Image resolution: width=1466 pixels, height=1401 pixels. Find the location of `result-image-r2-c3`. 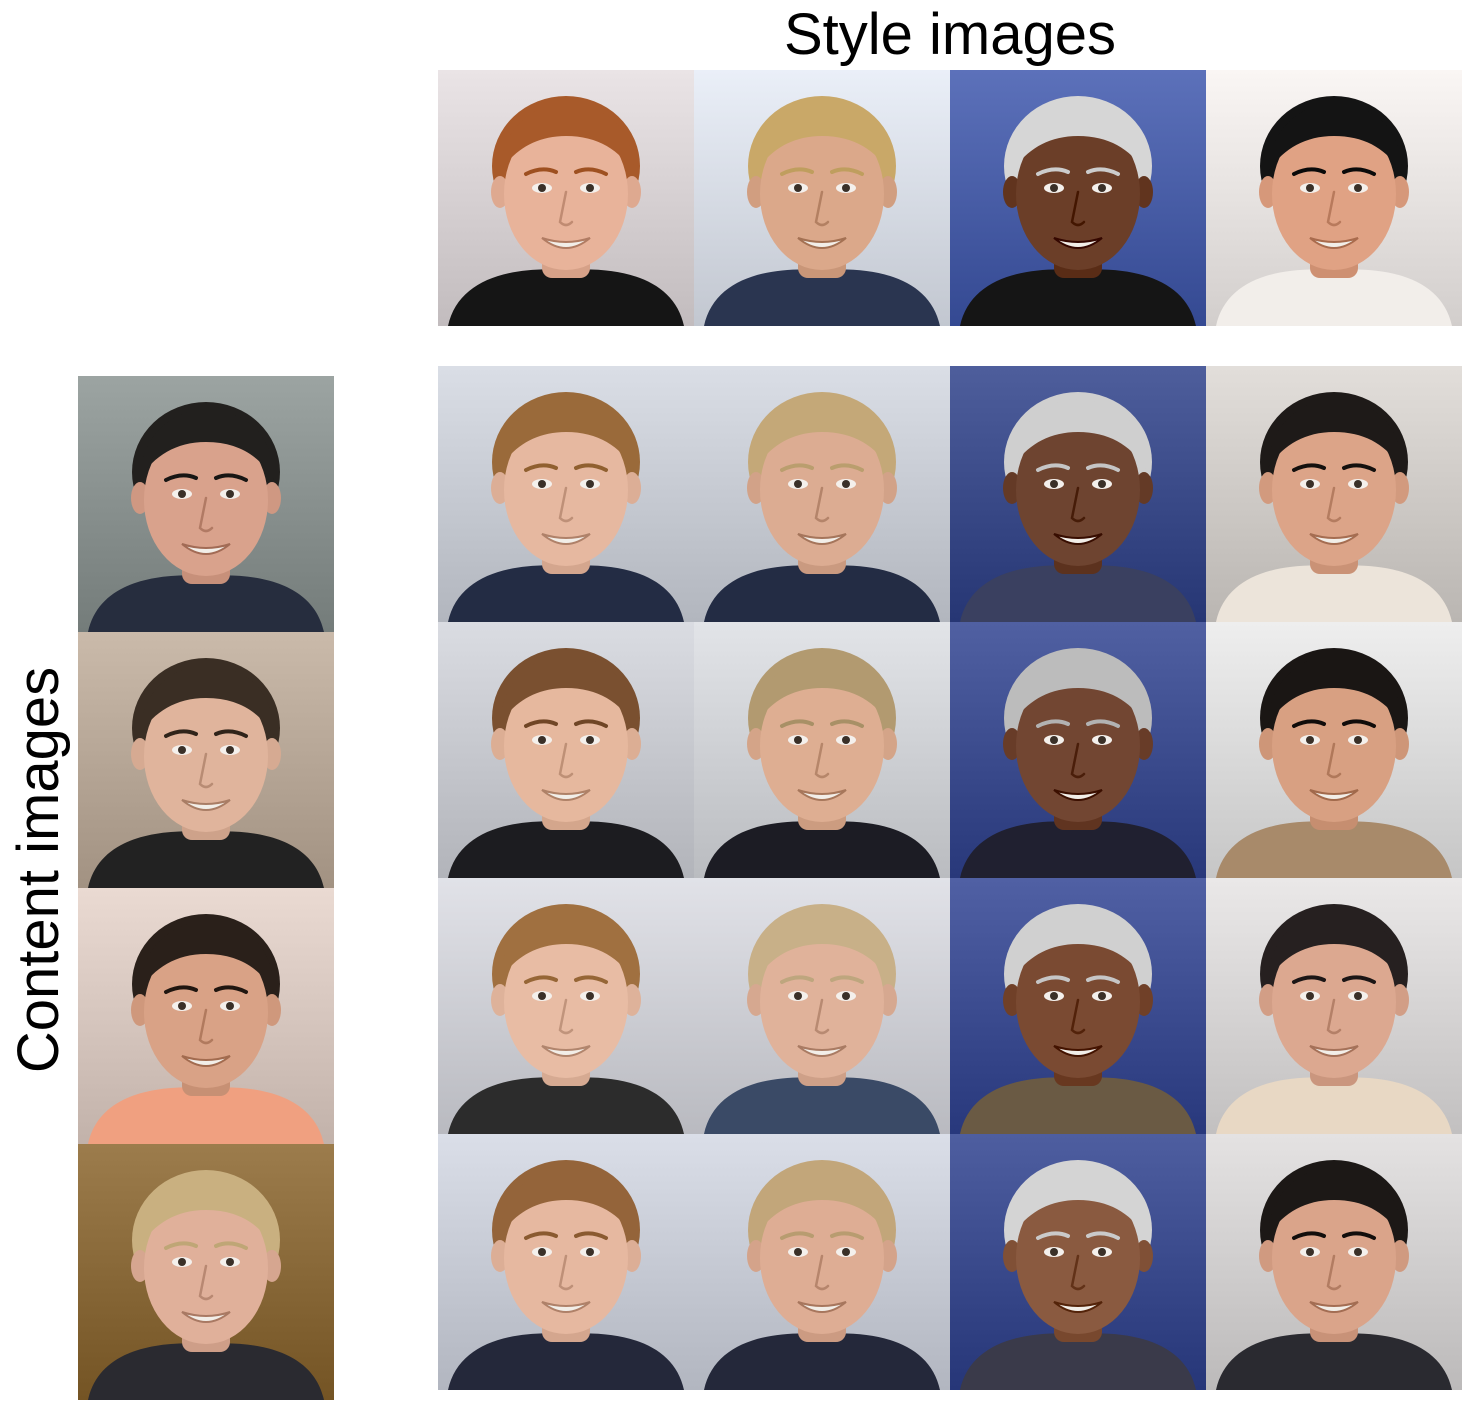

result-image-r2-c3 is located at coordinates (1078, 750).